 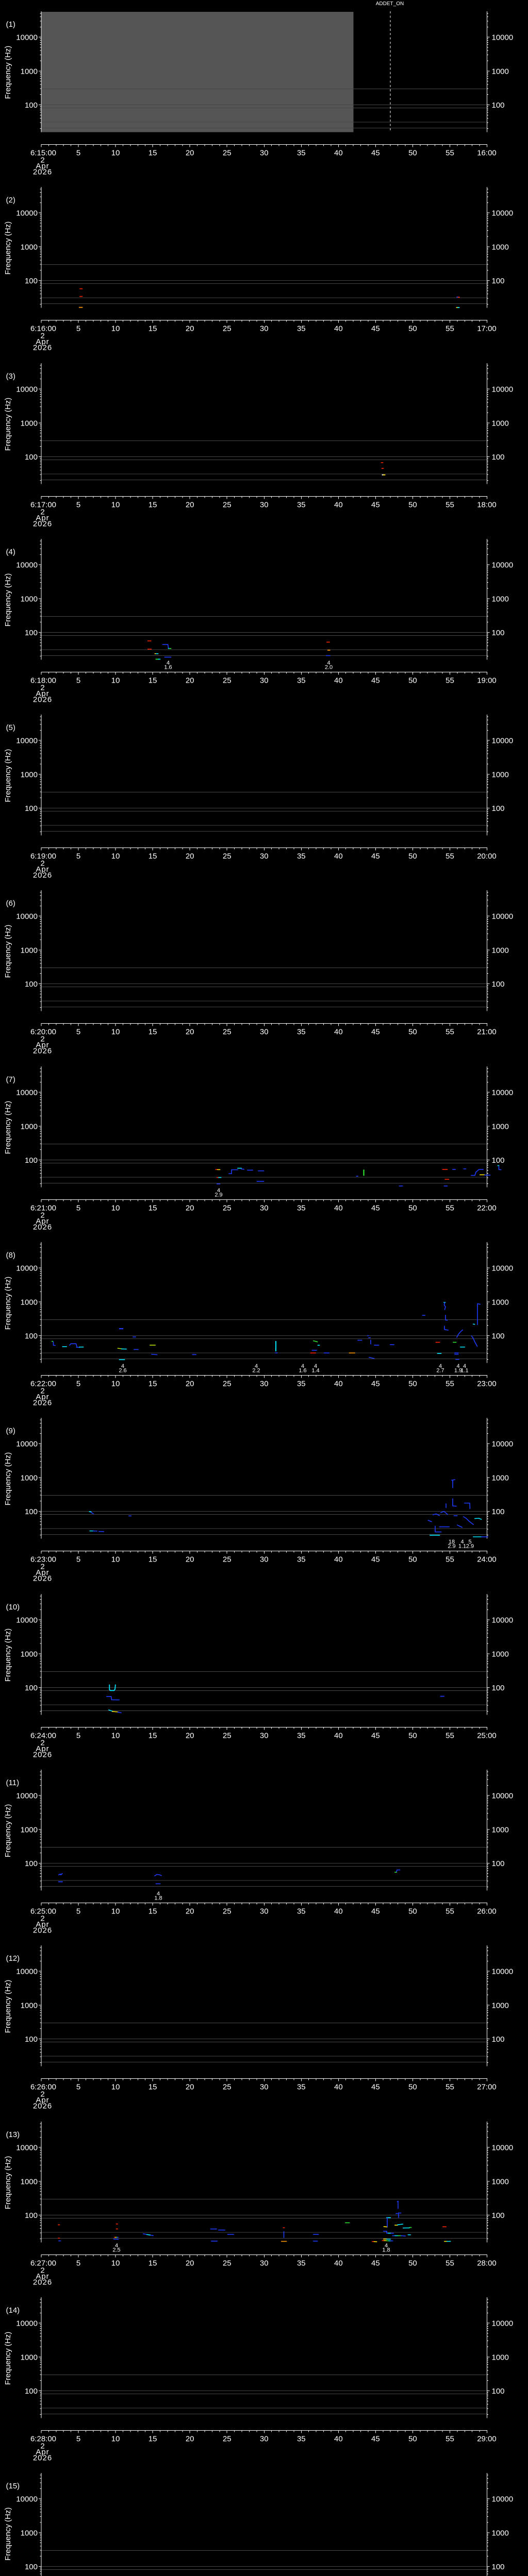 What do you see at coordinates (451, 1547) in the screenshot?
I see `svg-text: 2.9` at bounding box center [451, 1547].